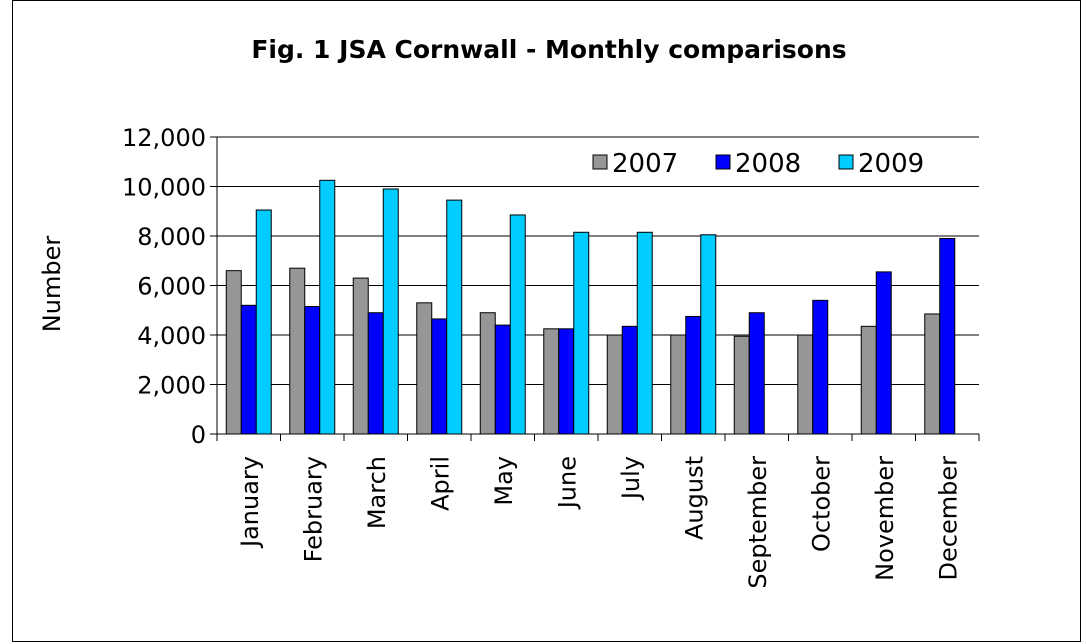 This screenshot has height=644, width=1086. What do you see at coordinates (805, 384) in the screenshot?
I see `bar-2007-october` at bounding box center [805, 384].